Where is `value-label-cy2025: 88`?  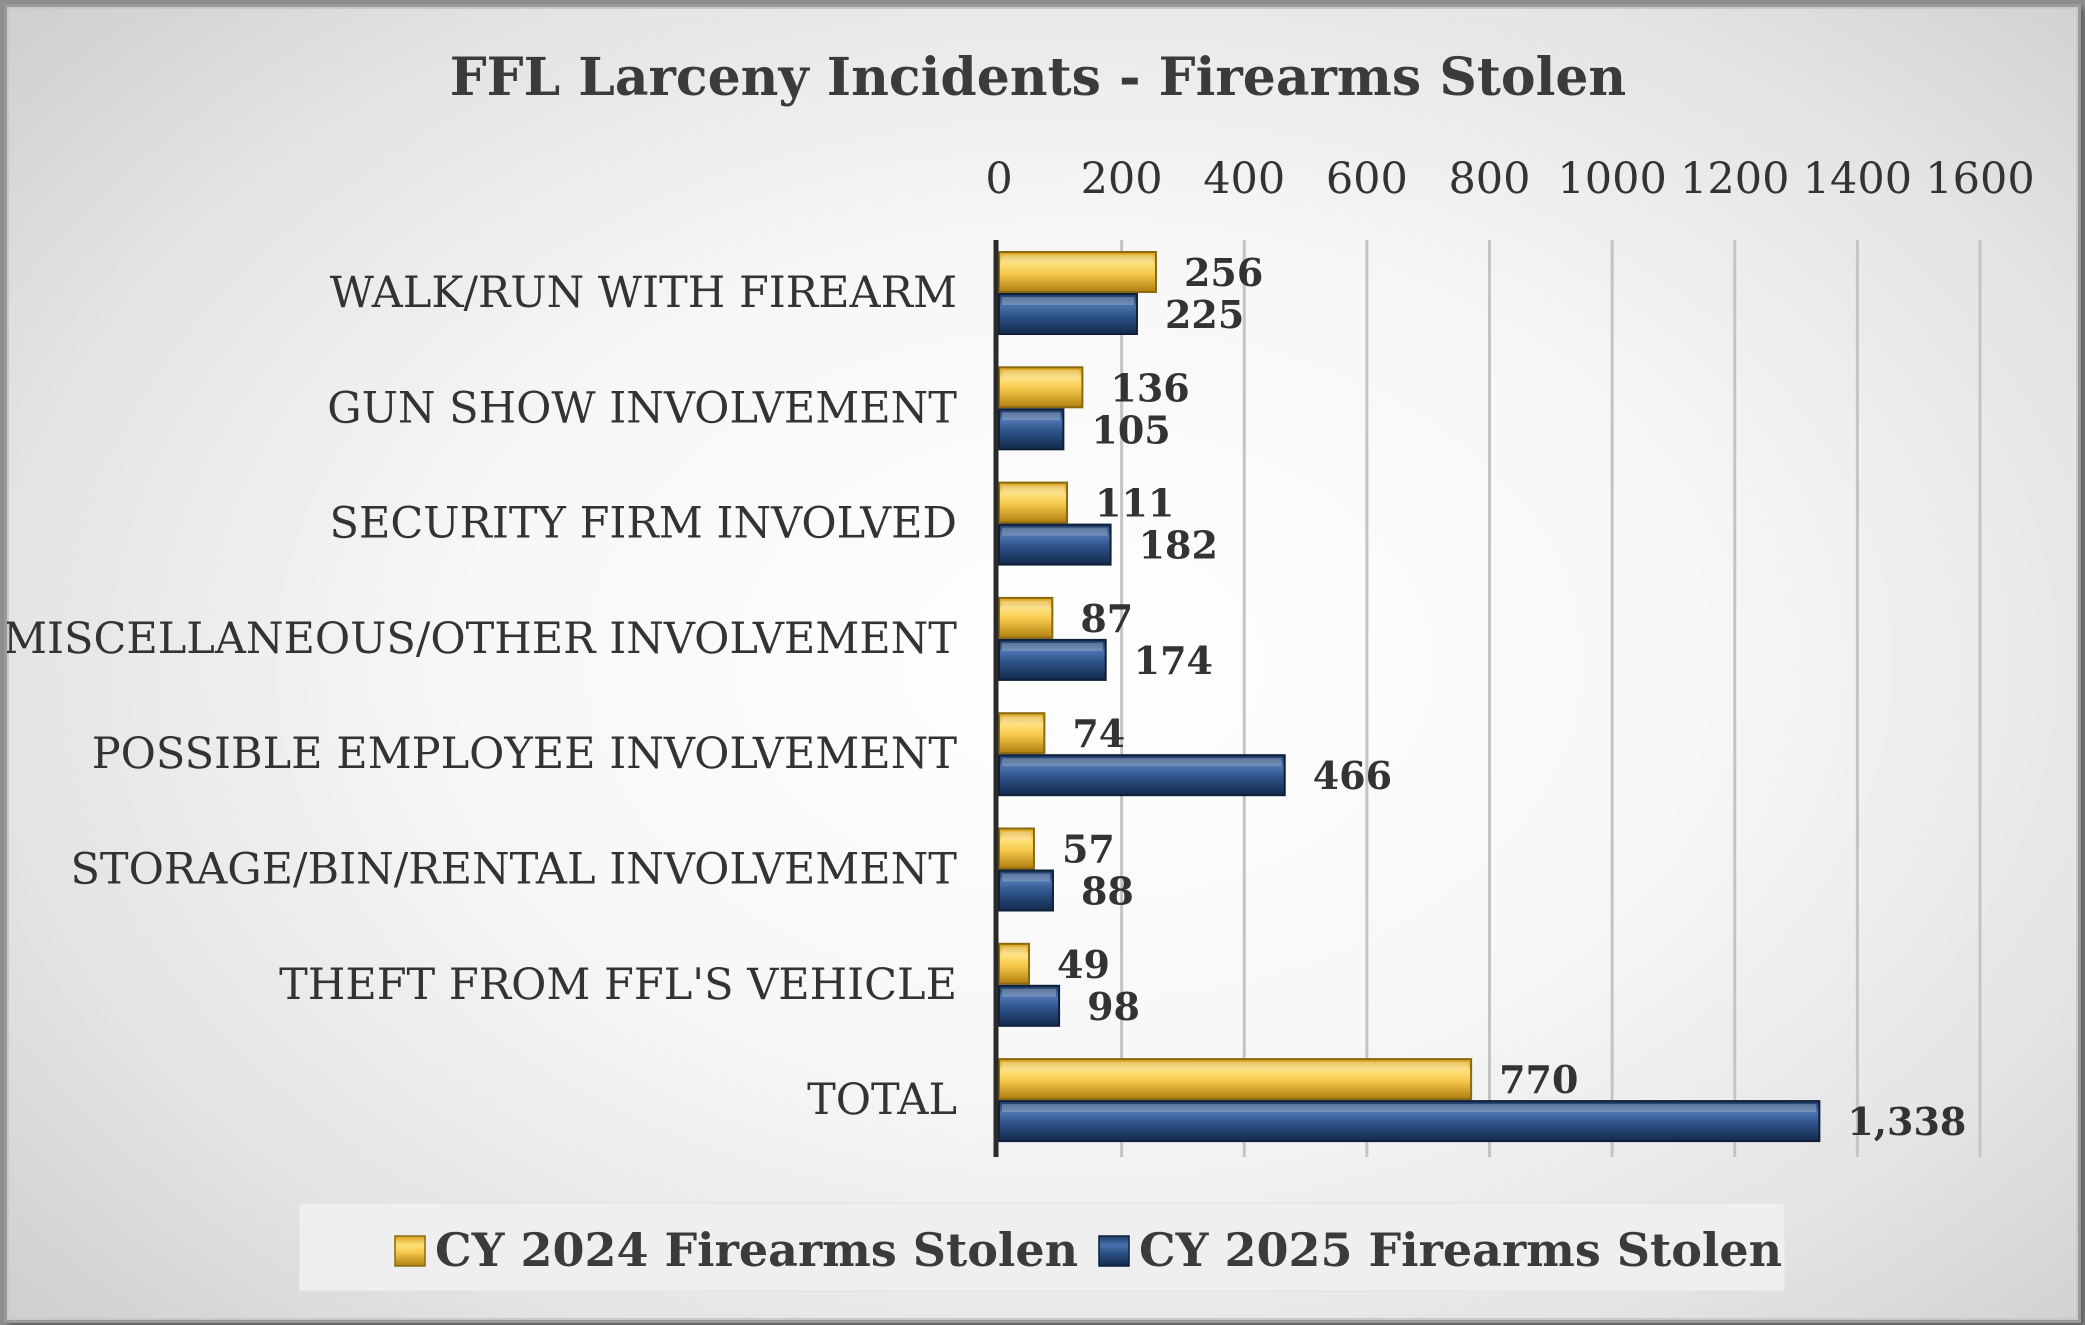
value-label-cy2025: 88 is located at coordinates (1107, 891).